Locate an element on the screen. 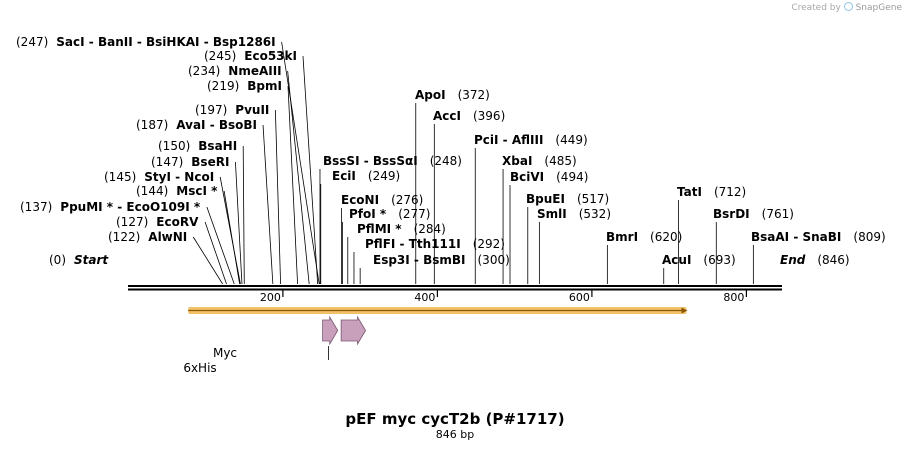  enzyme-name: Esp3I is located at coordinates (391, 260).